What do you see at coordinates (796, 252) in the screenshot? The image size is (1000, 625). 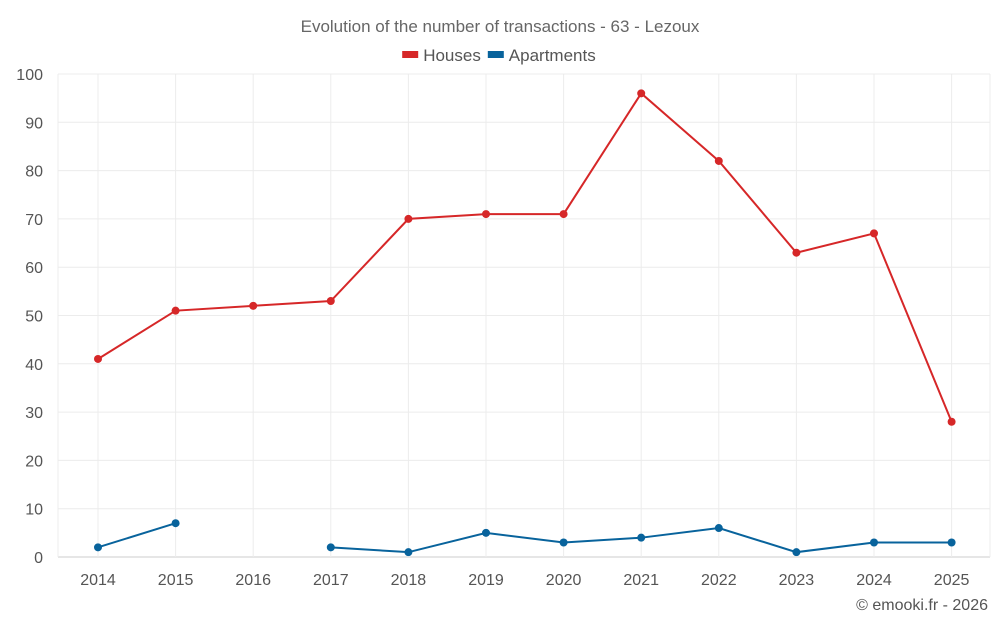 I see `houses-point-2023` at bounding box center [796, 252].